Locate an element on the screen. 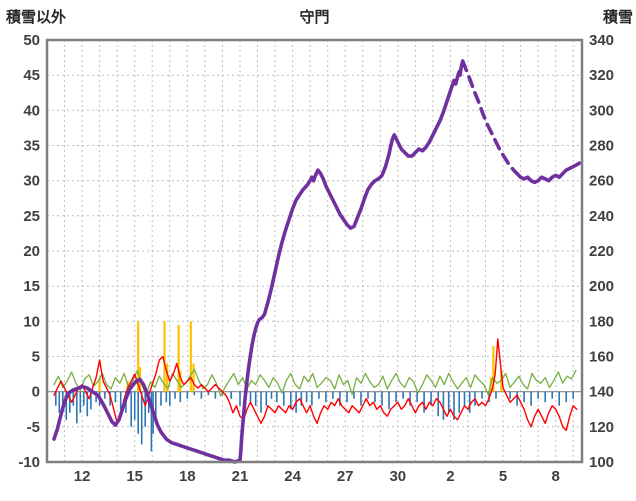 The image size is (636, 501). right-tick-label: 260 is located at coordinates (601, 181).